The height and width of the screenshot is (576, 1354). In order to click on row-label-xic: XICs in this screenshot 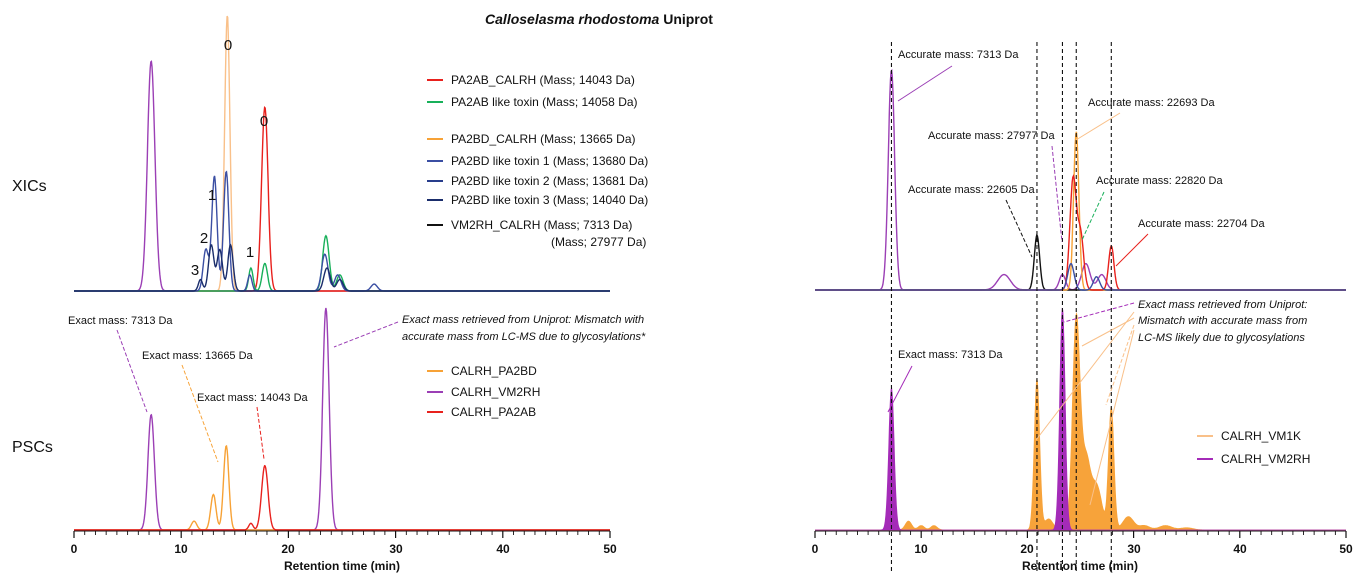, I will do `click(29, 186)`.